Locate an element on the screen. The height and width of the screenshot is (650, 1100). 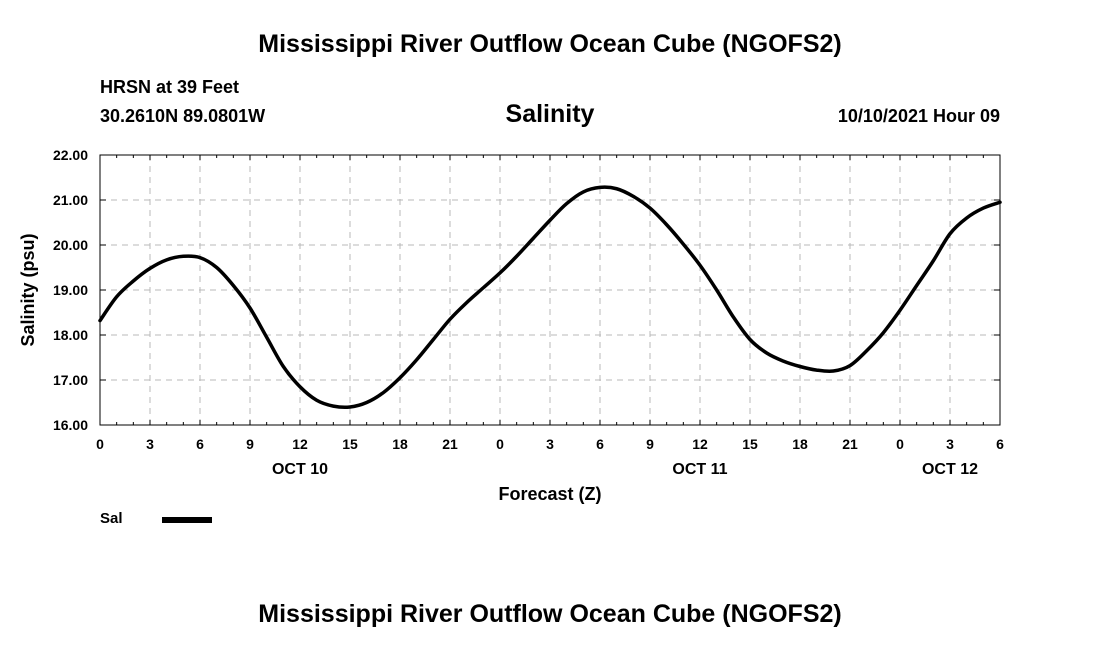
date-label: OCT 12 is located at coordinates (950, 469).